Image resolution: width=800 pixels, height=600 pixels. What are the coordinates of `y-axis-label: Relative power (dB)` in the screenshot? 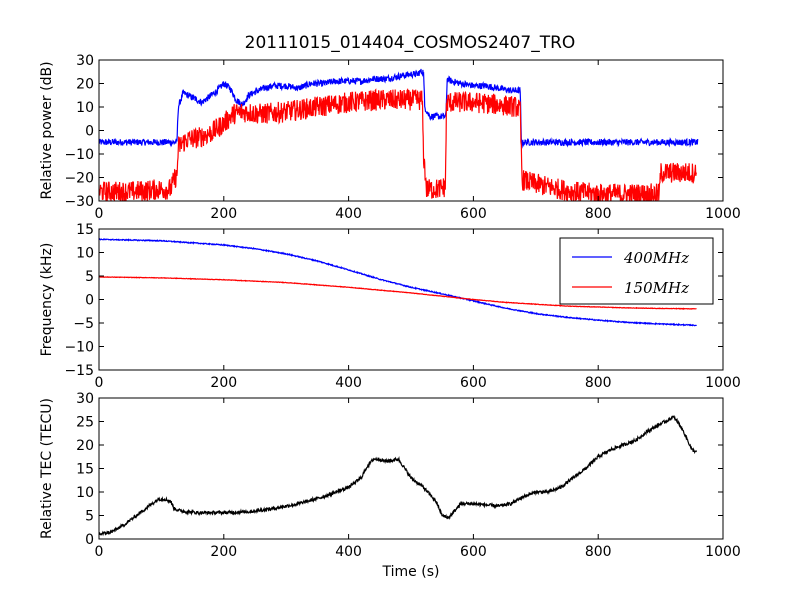 It's located at (47, 130).